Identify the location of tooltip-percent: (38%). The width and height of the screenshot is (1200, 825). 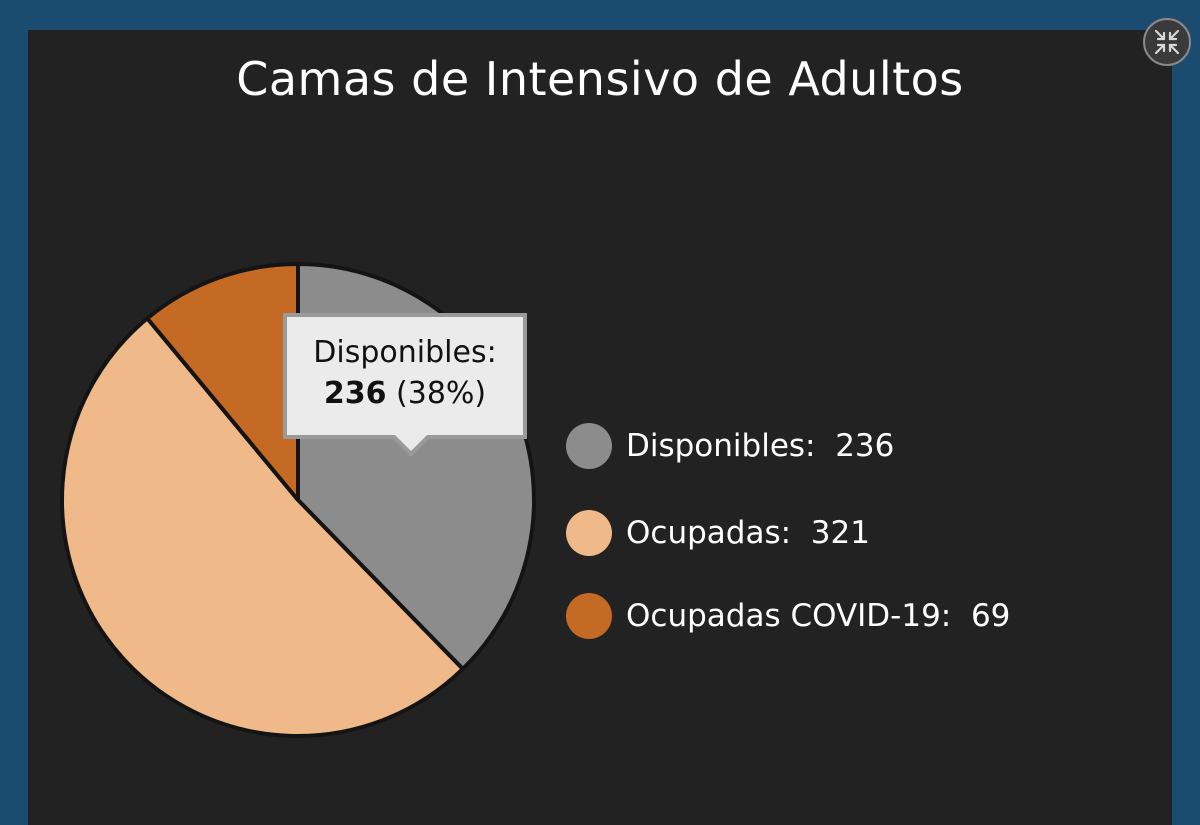
(441, 393).